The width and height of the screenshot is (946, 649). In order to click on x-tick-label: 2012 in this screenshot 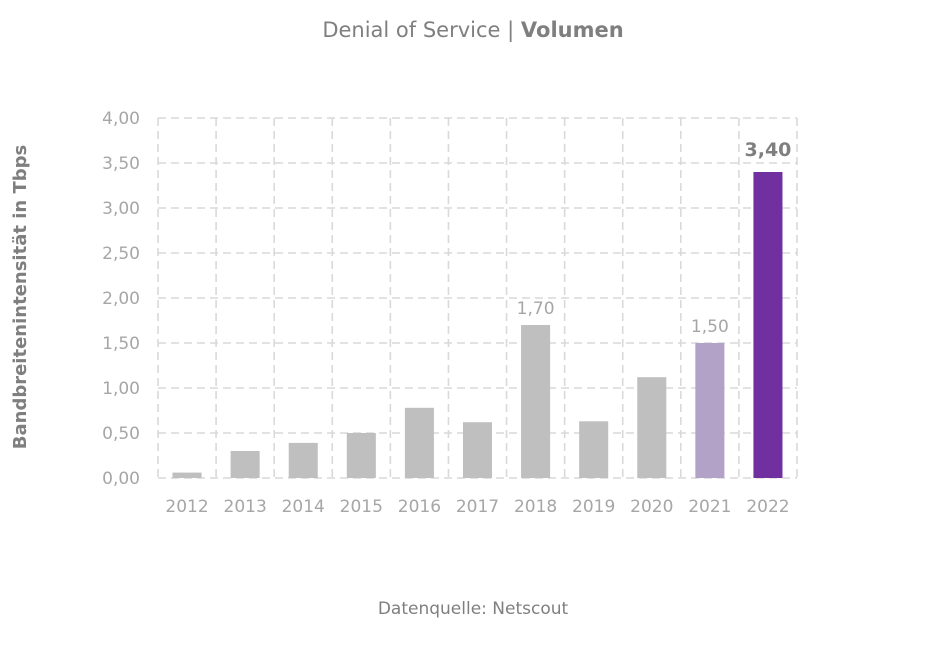, I will do `click(186, 507)`.